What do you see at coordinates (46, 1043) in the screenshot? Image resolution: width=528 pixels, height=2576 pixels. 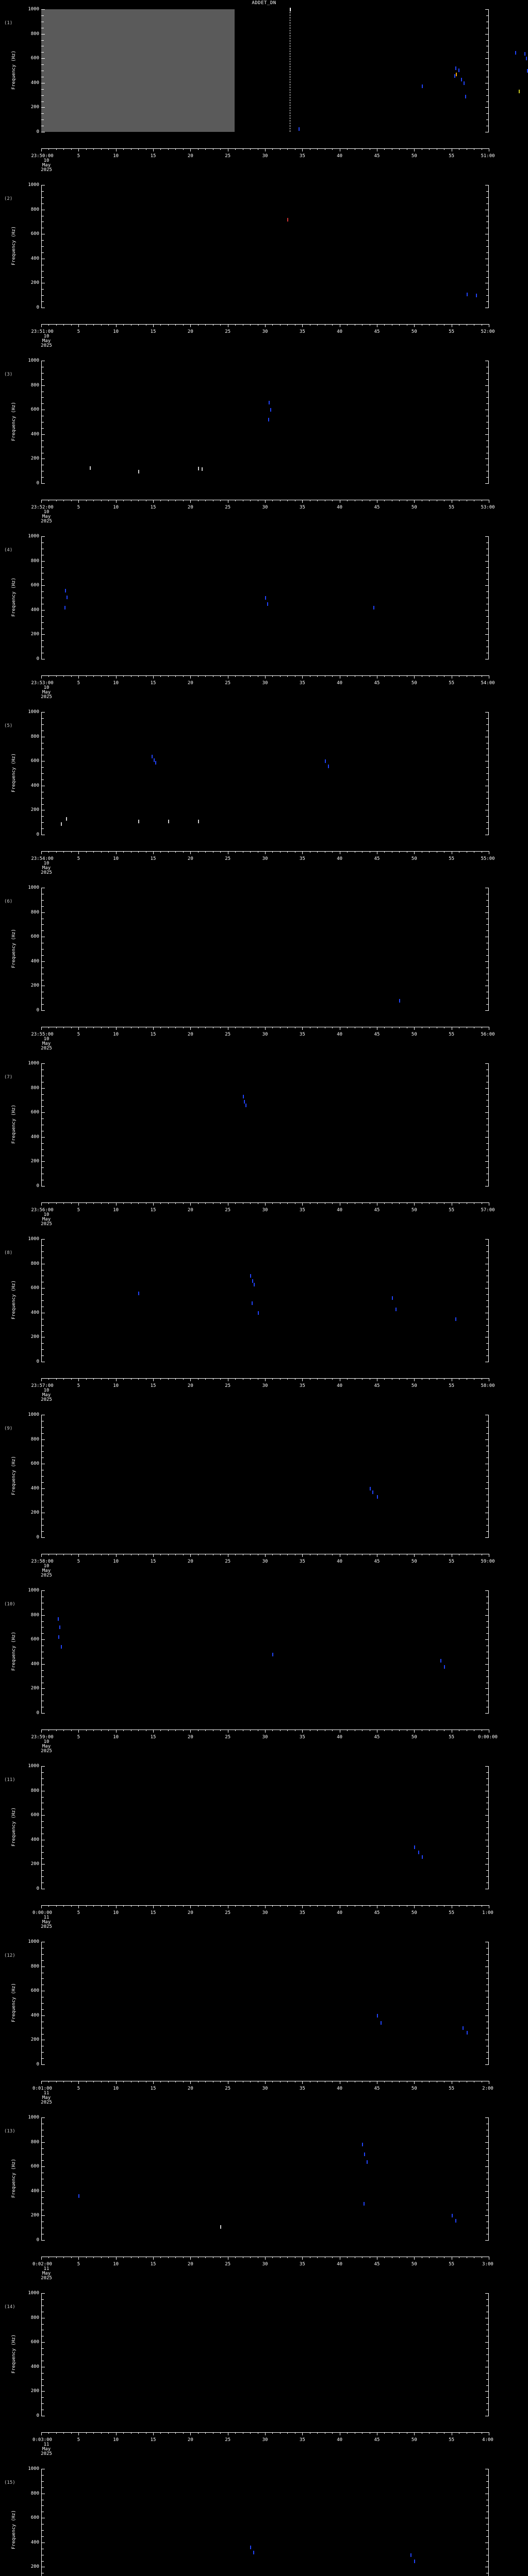 I see `date-label-line: May` at bounding box center [46, 1043].